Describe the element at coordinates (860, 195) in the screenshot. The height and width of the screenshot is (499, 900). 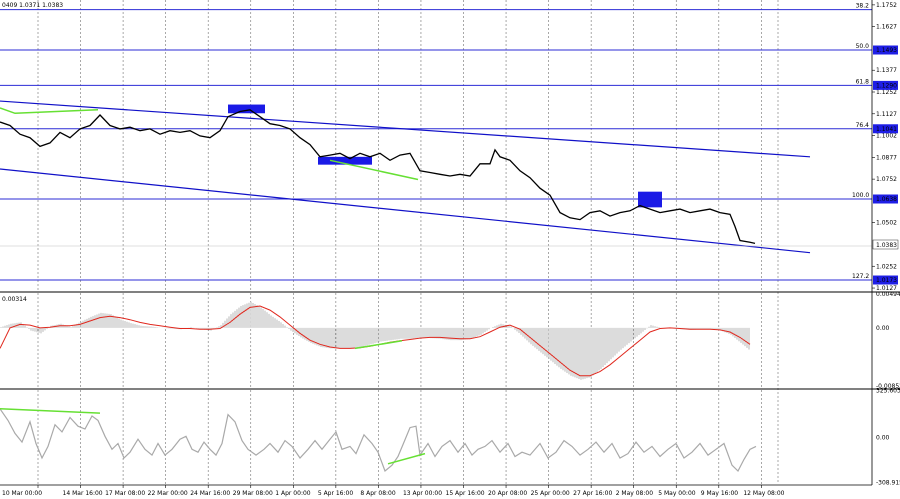
I see `fib-level-label: 100.0` at that location.